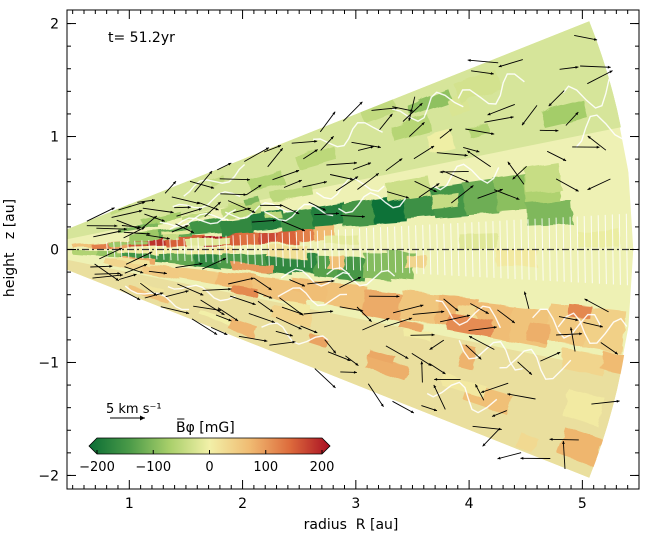  I want to click on bphi-lower-orange-layer, so click(236, 281).